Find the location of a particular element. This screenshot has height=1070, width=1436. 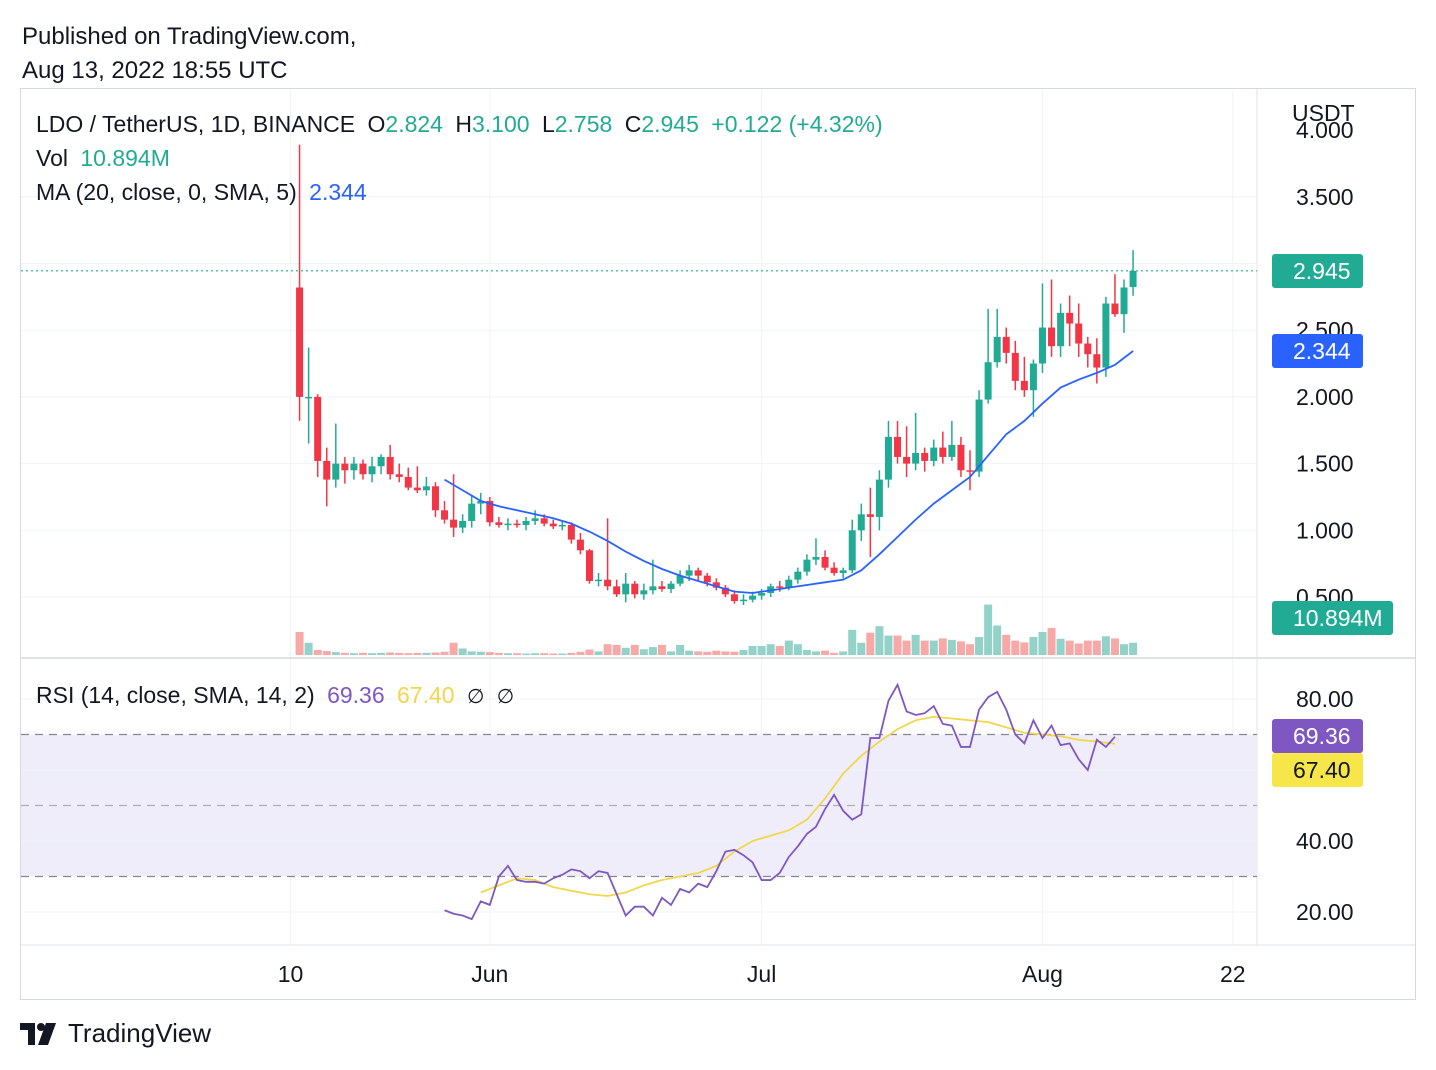

time-tick-label: Aug is located at coordinates (1042, 974).